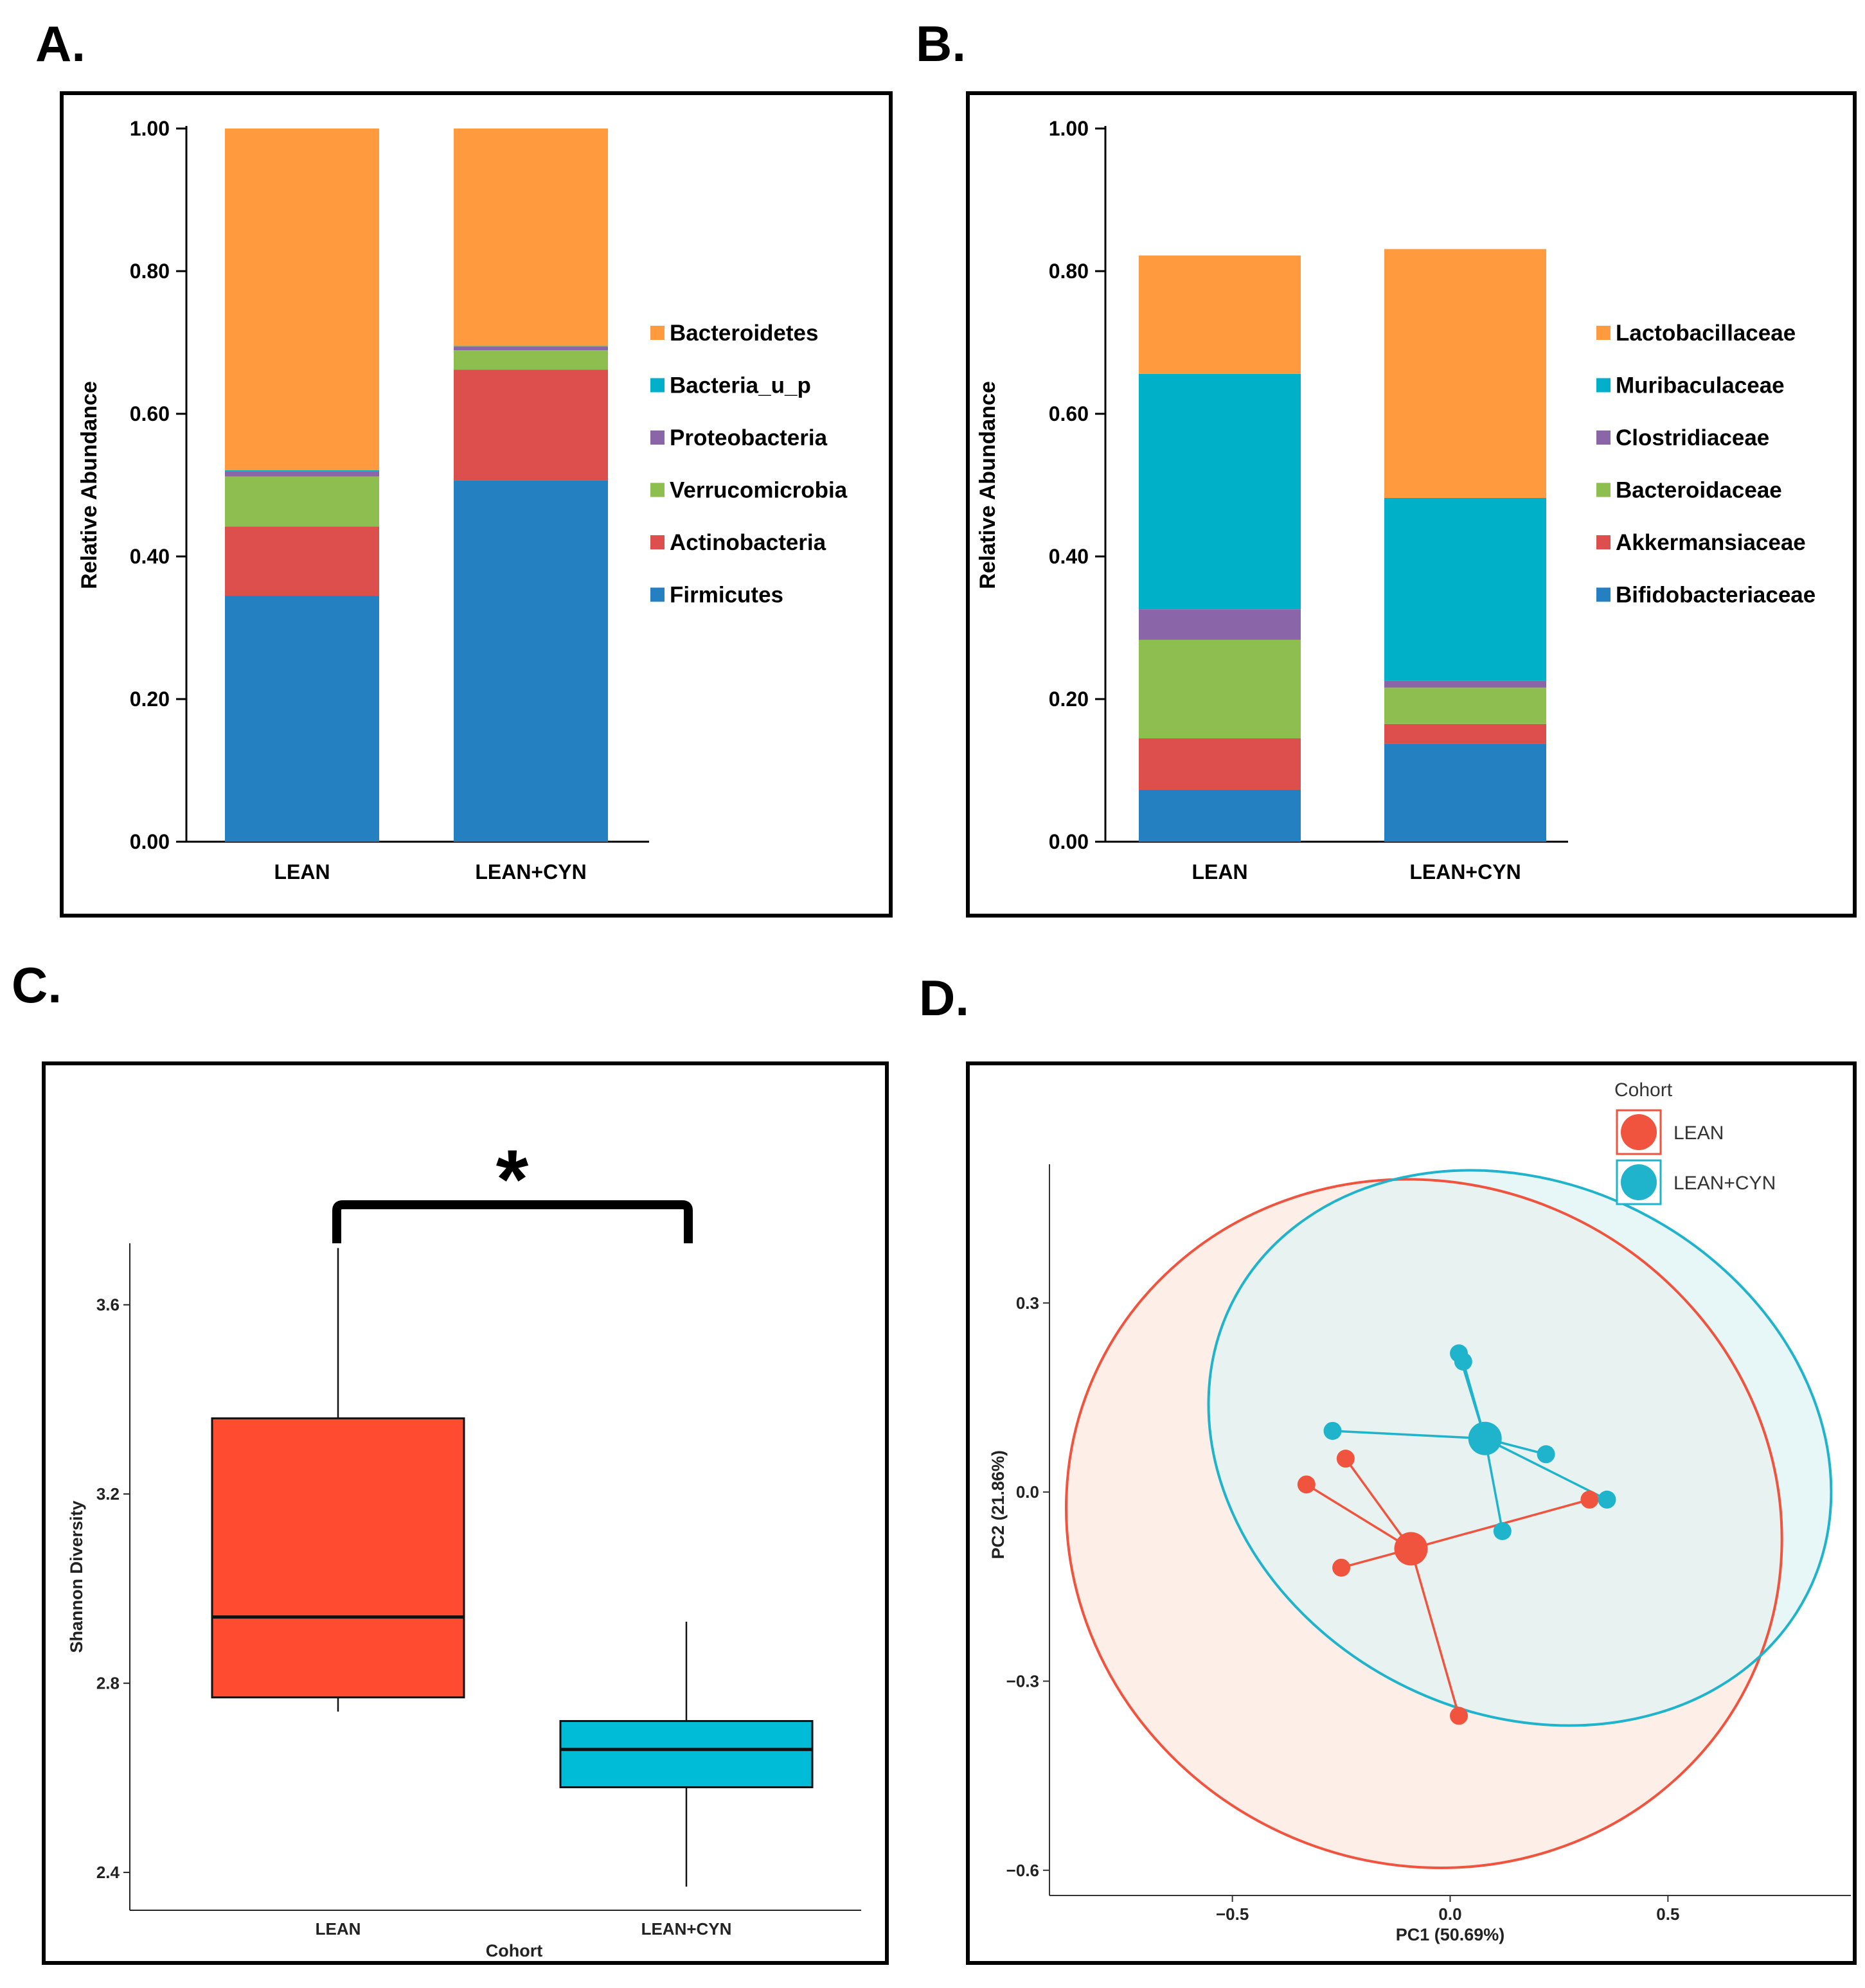 Image resolution: width=1865 pixels, height=1988 pixels. Describe the element at coordinates (302, 719) in the screenshot. I see `bar-segment-firmicutes-lean` at that location.